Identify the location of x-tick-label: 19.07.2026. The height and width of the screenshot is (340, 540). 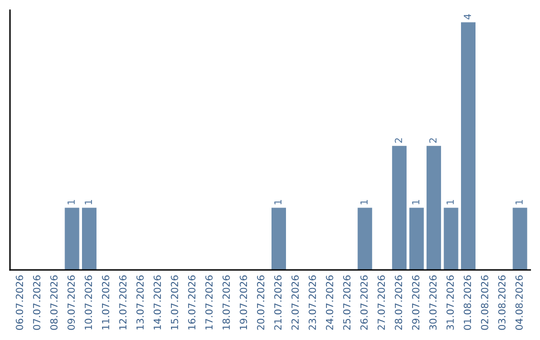
(244, 302).